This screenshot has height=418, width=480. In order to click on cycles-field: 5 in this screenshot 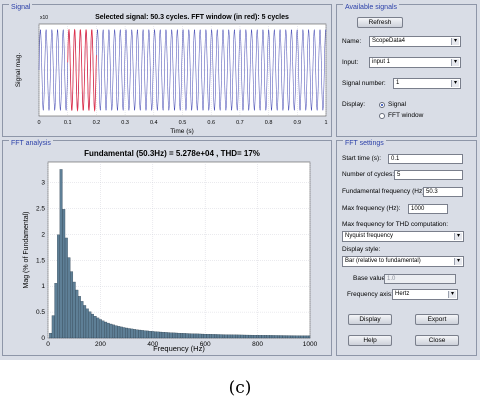, I will do `click(428, 175)`.